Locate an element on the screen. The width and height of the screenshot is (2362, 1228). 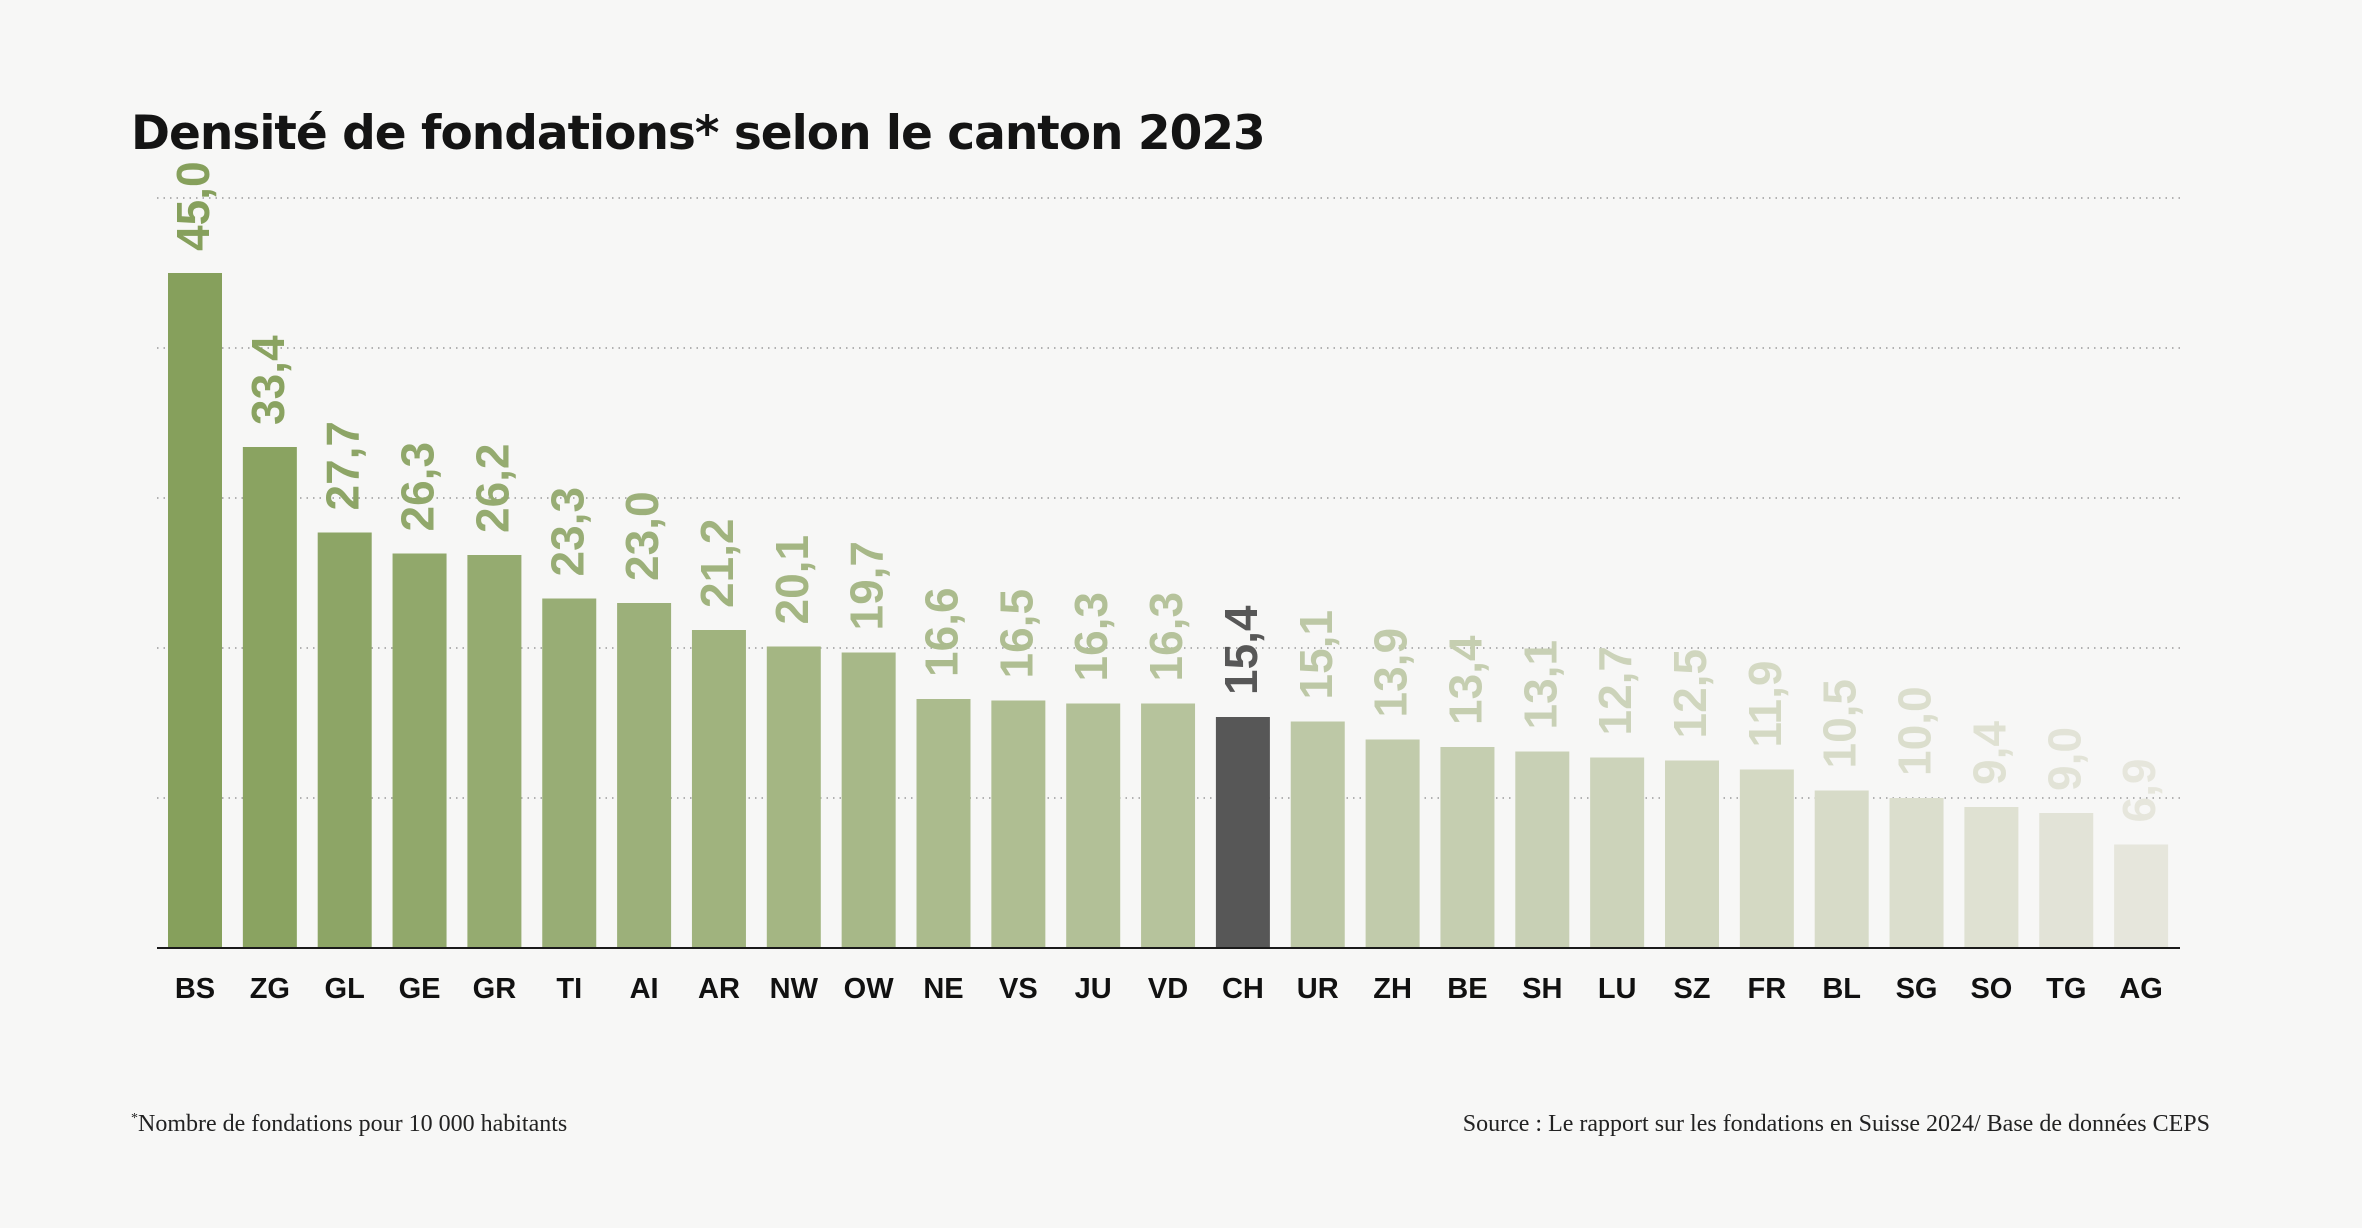
category-label-be: BE is located at coordinates (1467, 989).